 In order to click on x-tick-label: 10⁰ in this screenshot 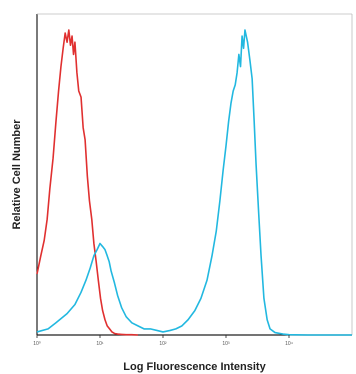, I will do `click(37, 344)`.